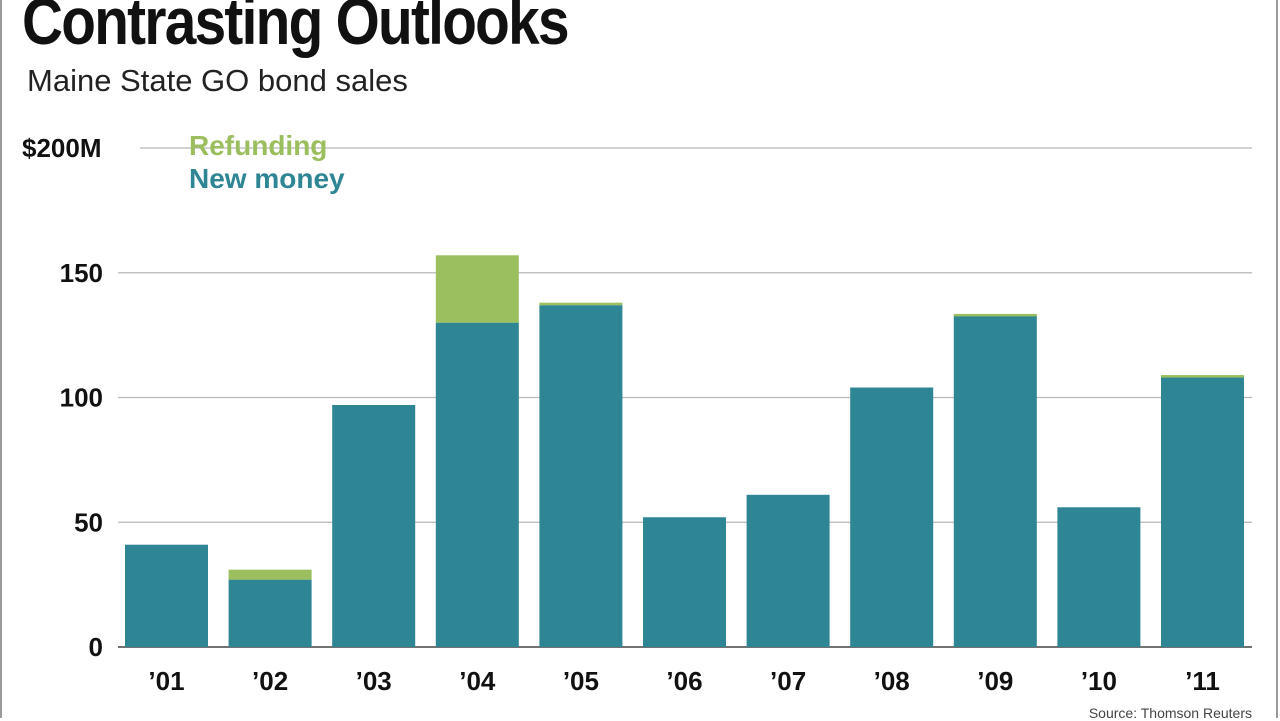 The height and width of the screenshot is (721, 1280). I want to click on chart-subtitle: Maine State GO bond sales, so click(217, 80).